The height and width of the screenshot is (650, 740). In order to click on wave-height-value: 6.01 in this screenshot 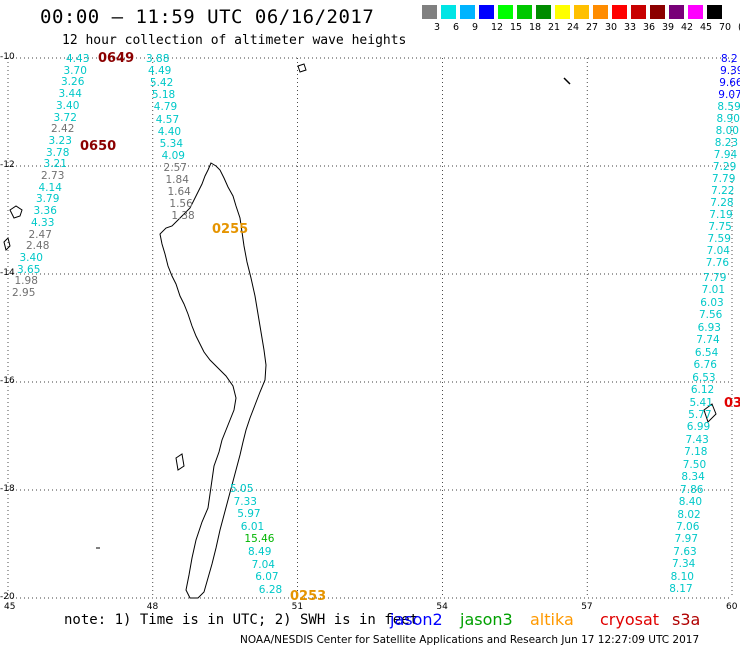, I will do `click(252, 526)`.